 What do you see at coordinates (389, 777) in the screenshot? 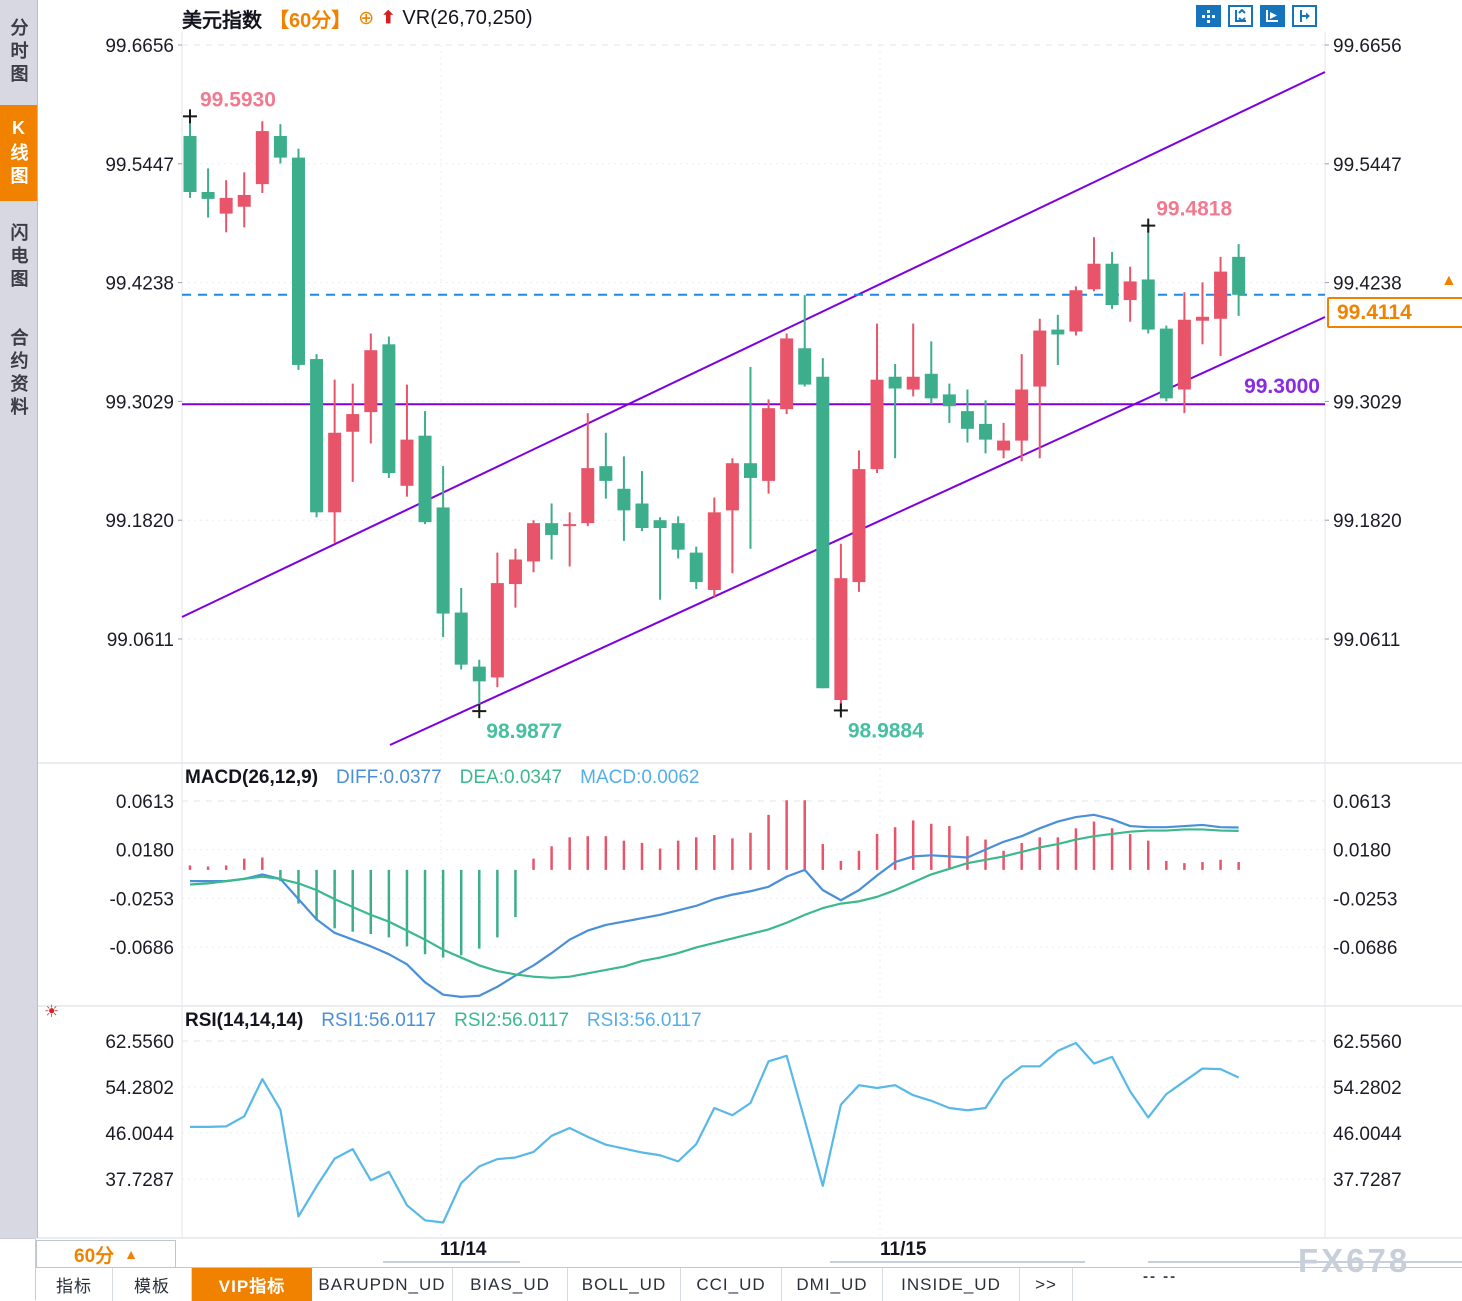
I see `macd-diff-value: DIFF:0.0377` at bounding box center [389, 777].